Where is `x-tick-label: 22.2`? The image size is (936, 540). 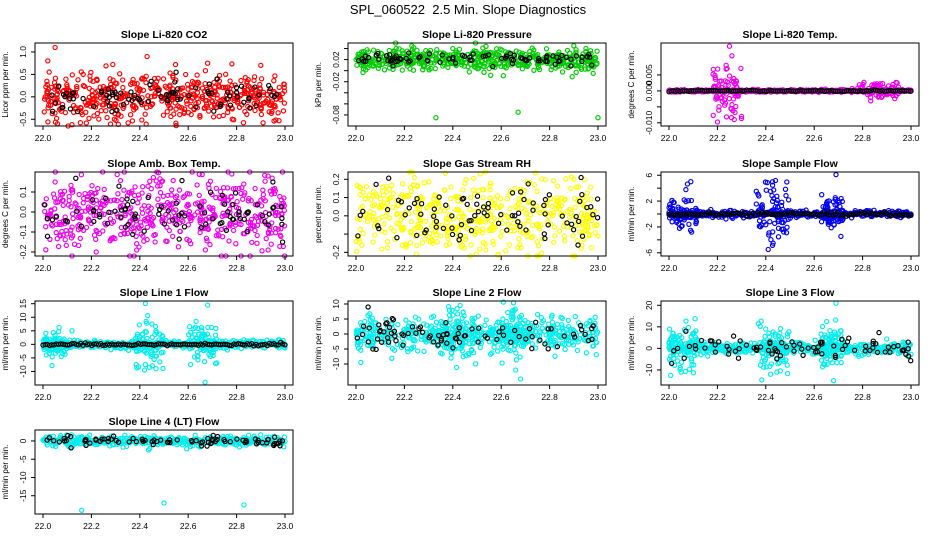 x-tick-label: 22.2 is located at coordinates (404, 268).